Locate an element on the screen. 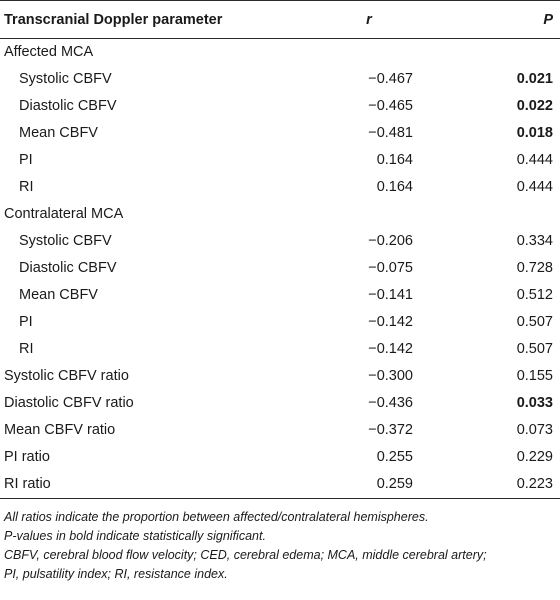  table-row: RI ratio 0.259 0.223 is located at coordinates (280, 485).